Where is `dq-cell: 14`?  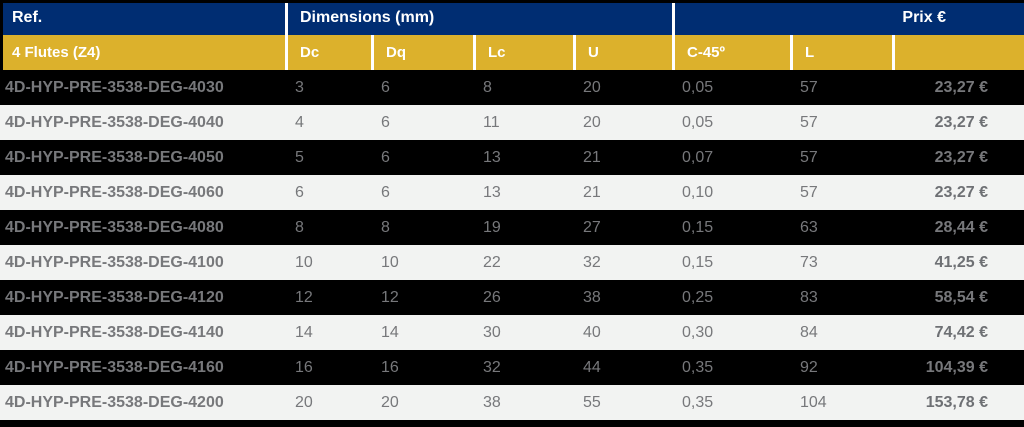 dq-cell: 14 is located at coordinates (390, 332).